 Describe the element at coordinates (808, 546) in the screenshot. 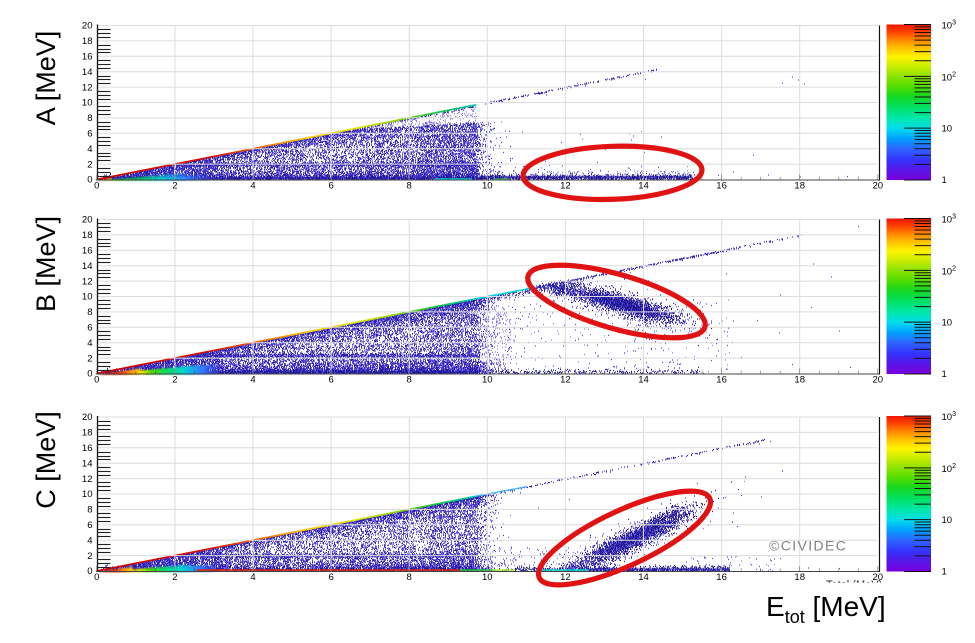

I see `svg-text: ©CIVIDEC` at that location.